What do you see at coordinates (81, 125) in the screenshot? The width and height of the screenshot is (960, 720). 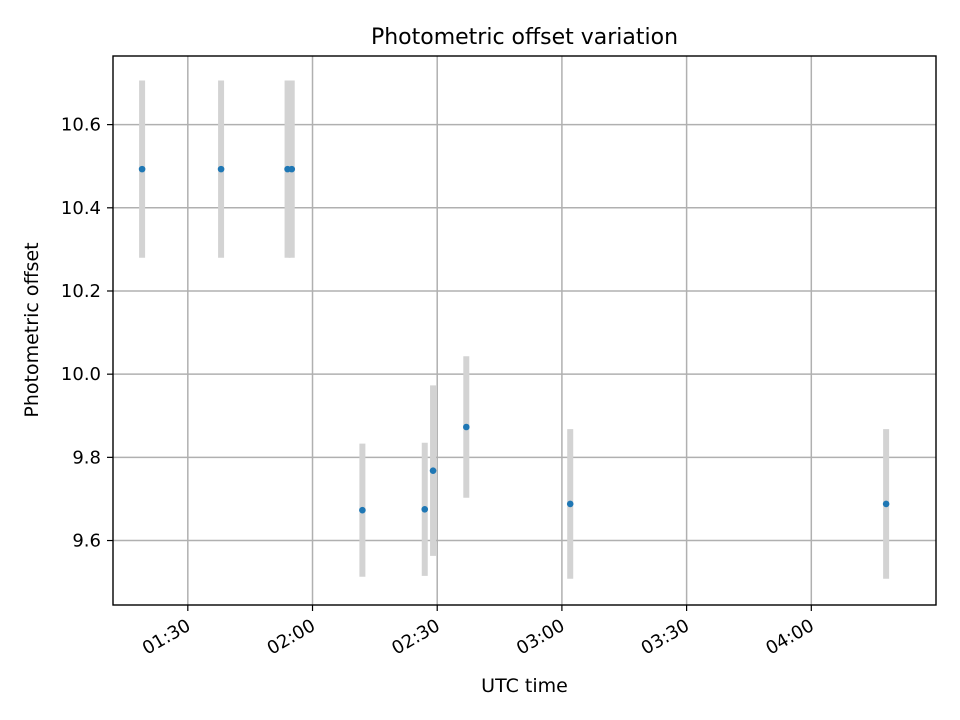 I see `y-tick-label: 10.6` at bounding box center [81, 125].